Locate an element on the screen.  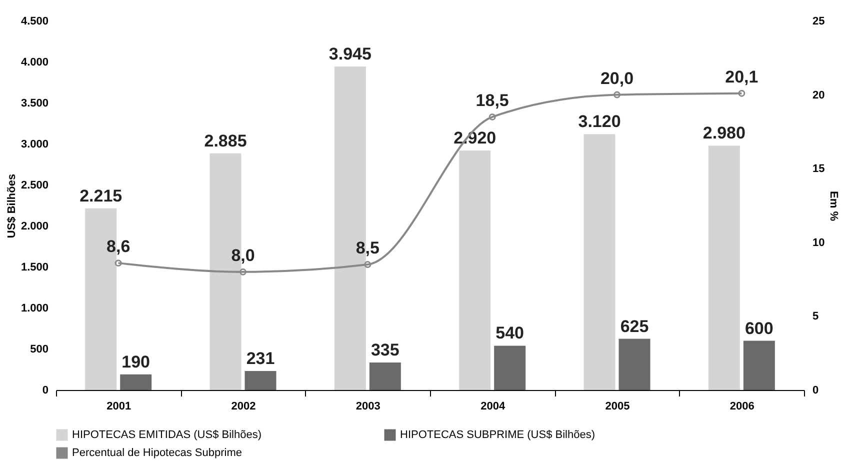
y-tick-label: 4.500 is located at coordinates (34, 22).